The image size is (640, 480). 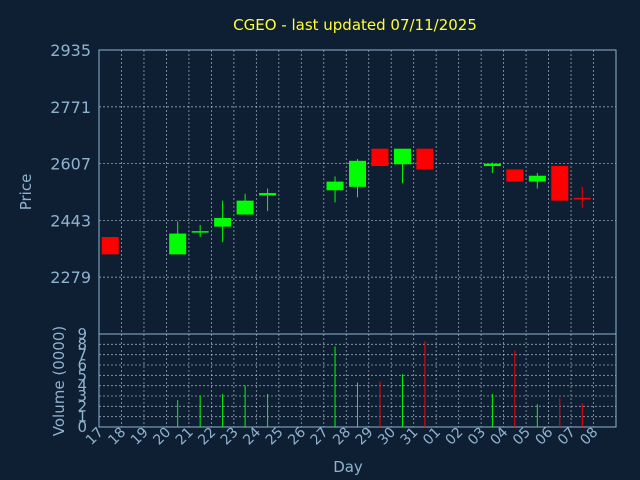 I want to click on day-tick-label: 01, so click(x=432, y=437).